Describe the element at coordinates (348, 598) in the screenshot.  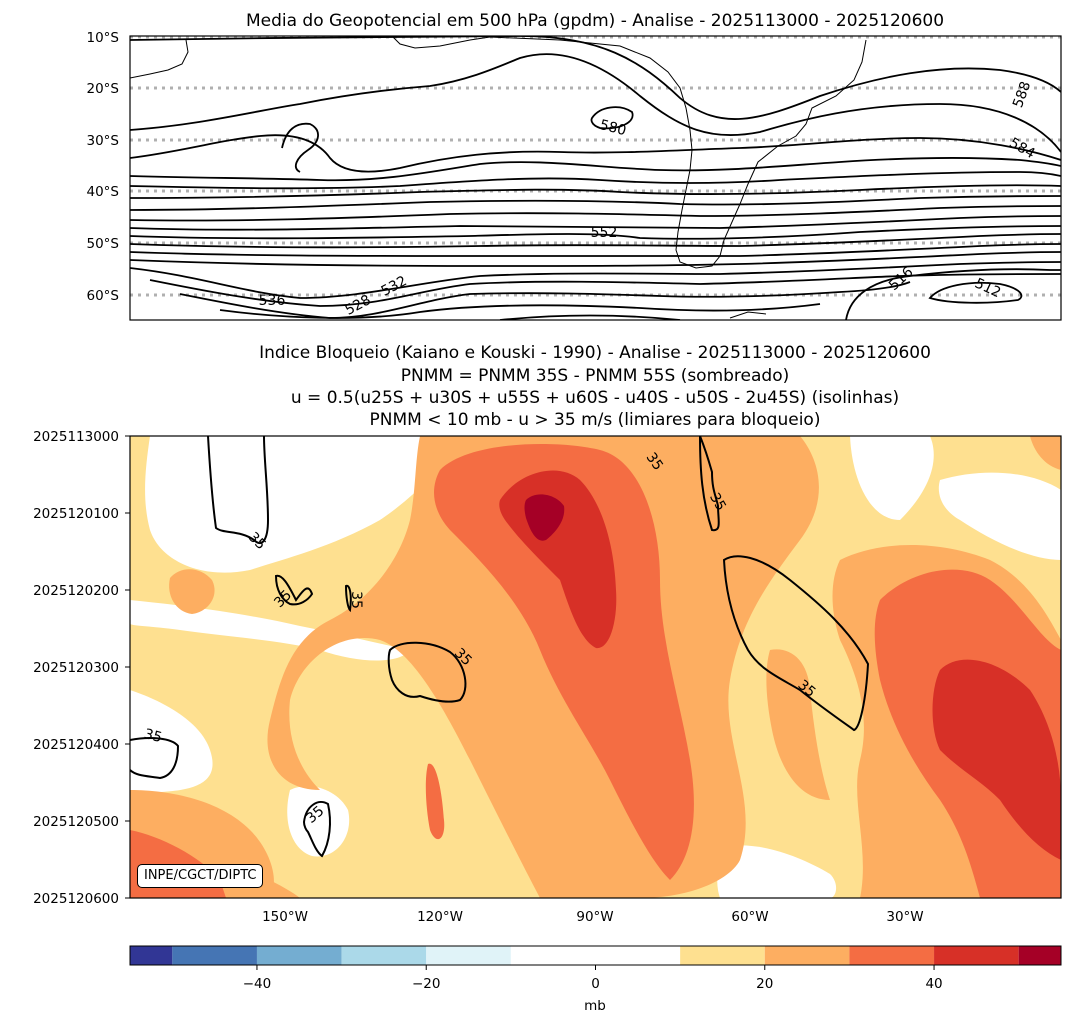
I see `u35-contour-small-b` at that location.